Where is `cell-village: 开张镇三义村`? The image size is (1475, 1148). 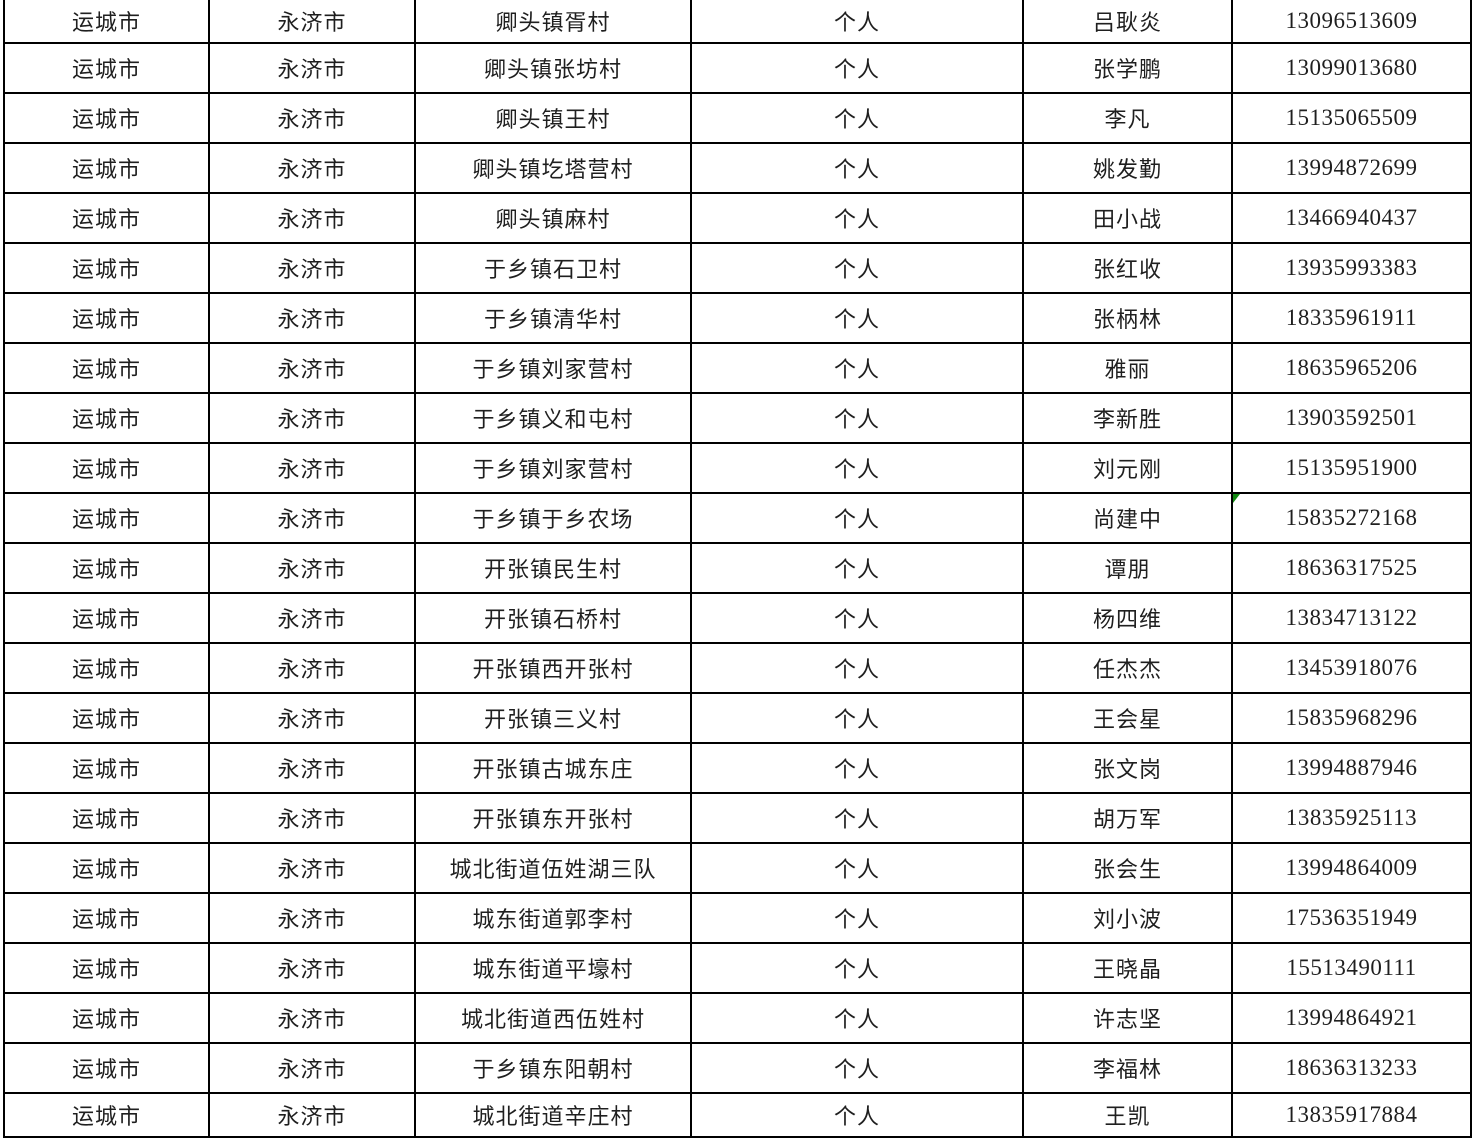
cell-village: 开张镇三义村 is located at coordinates (554, 719).